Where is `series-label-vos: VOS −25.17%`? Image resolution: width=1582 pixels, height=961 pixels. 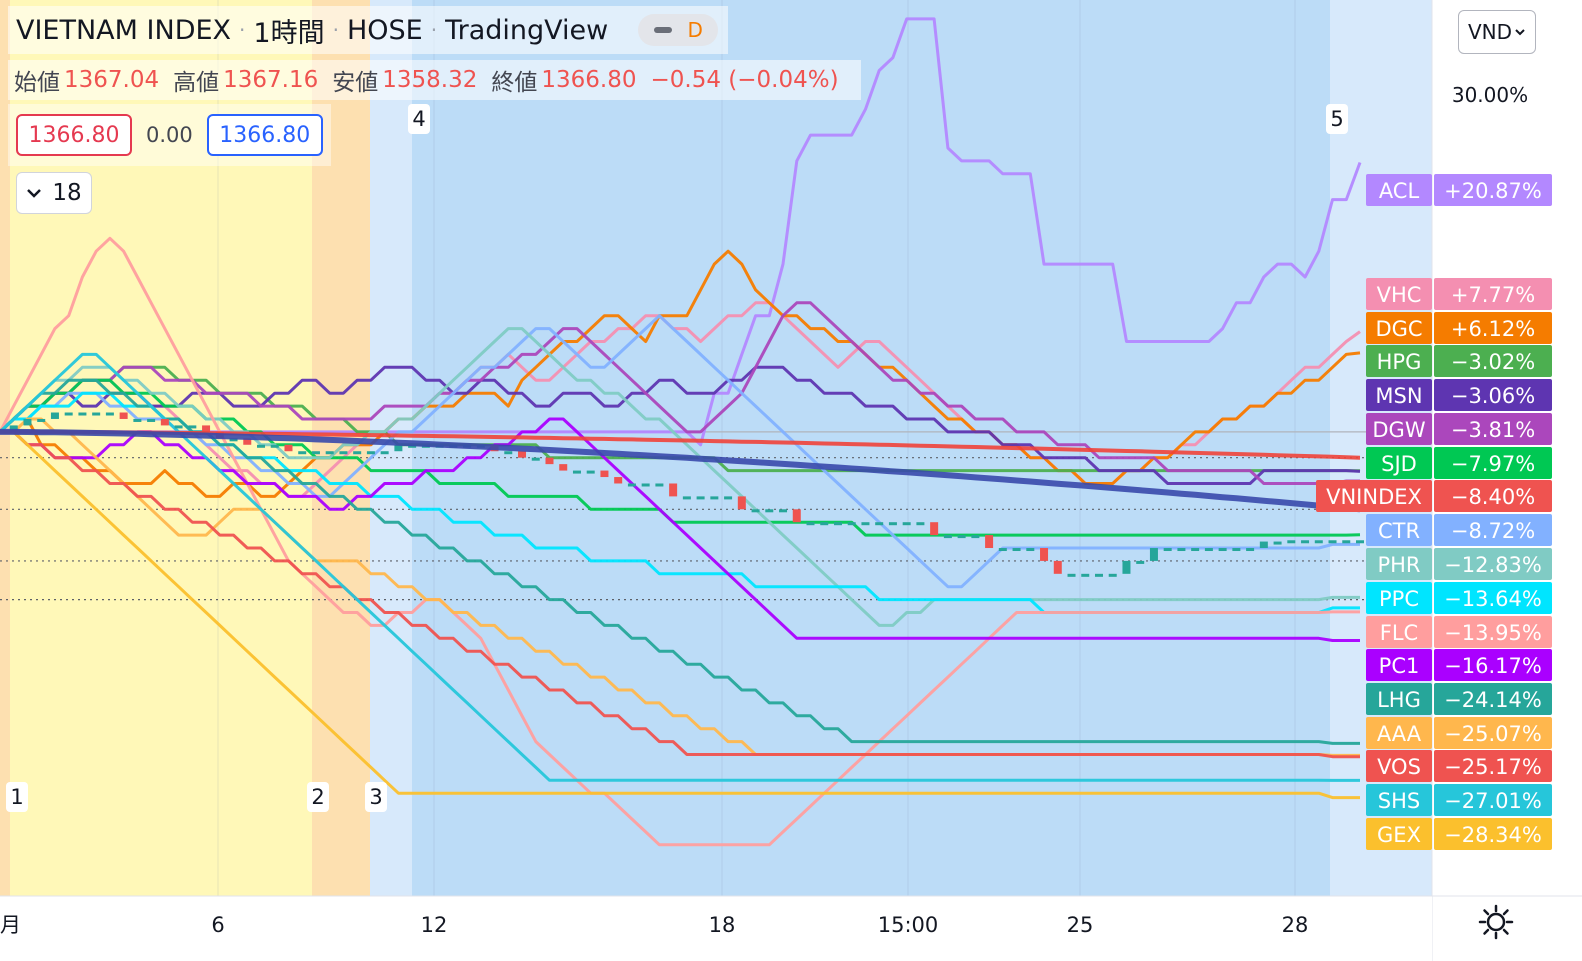 series-label-vos: VOS −25.17% is located at coordinates (1459, 766).